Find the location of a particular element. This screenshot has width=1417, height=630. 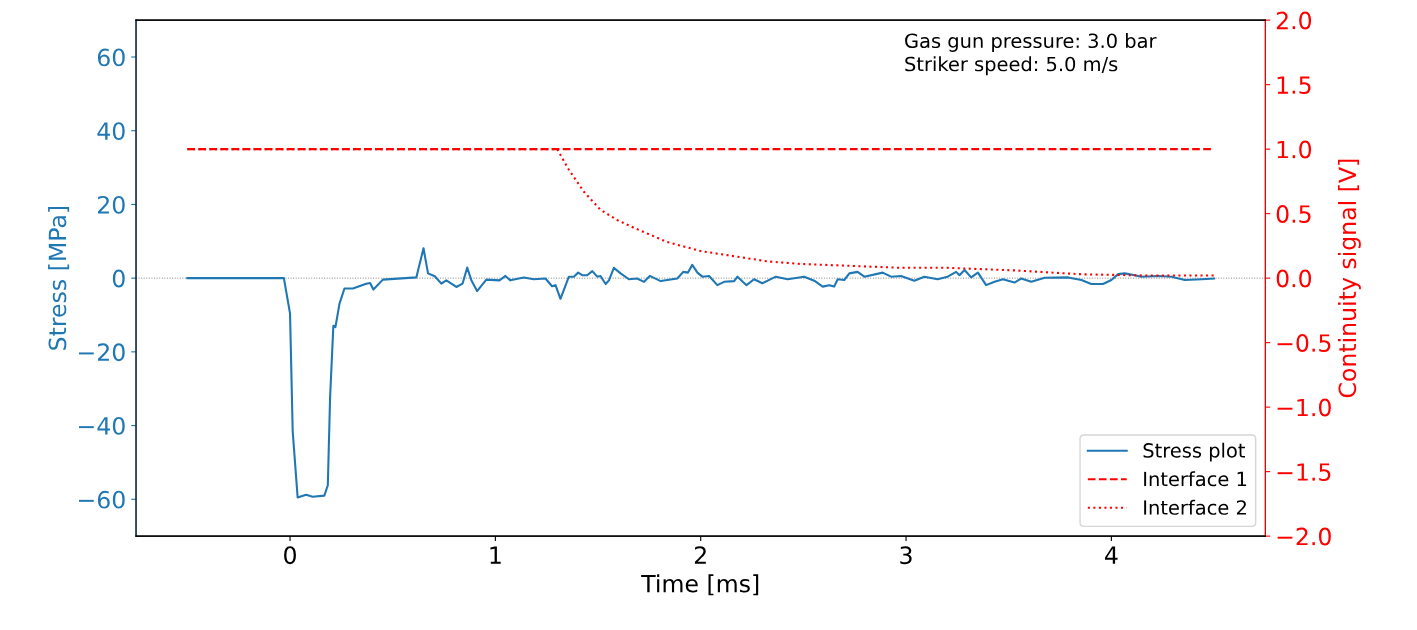

y2-tick-label: −2.0 is located at coordinates (1304, 536).